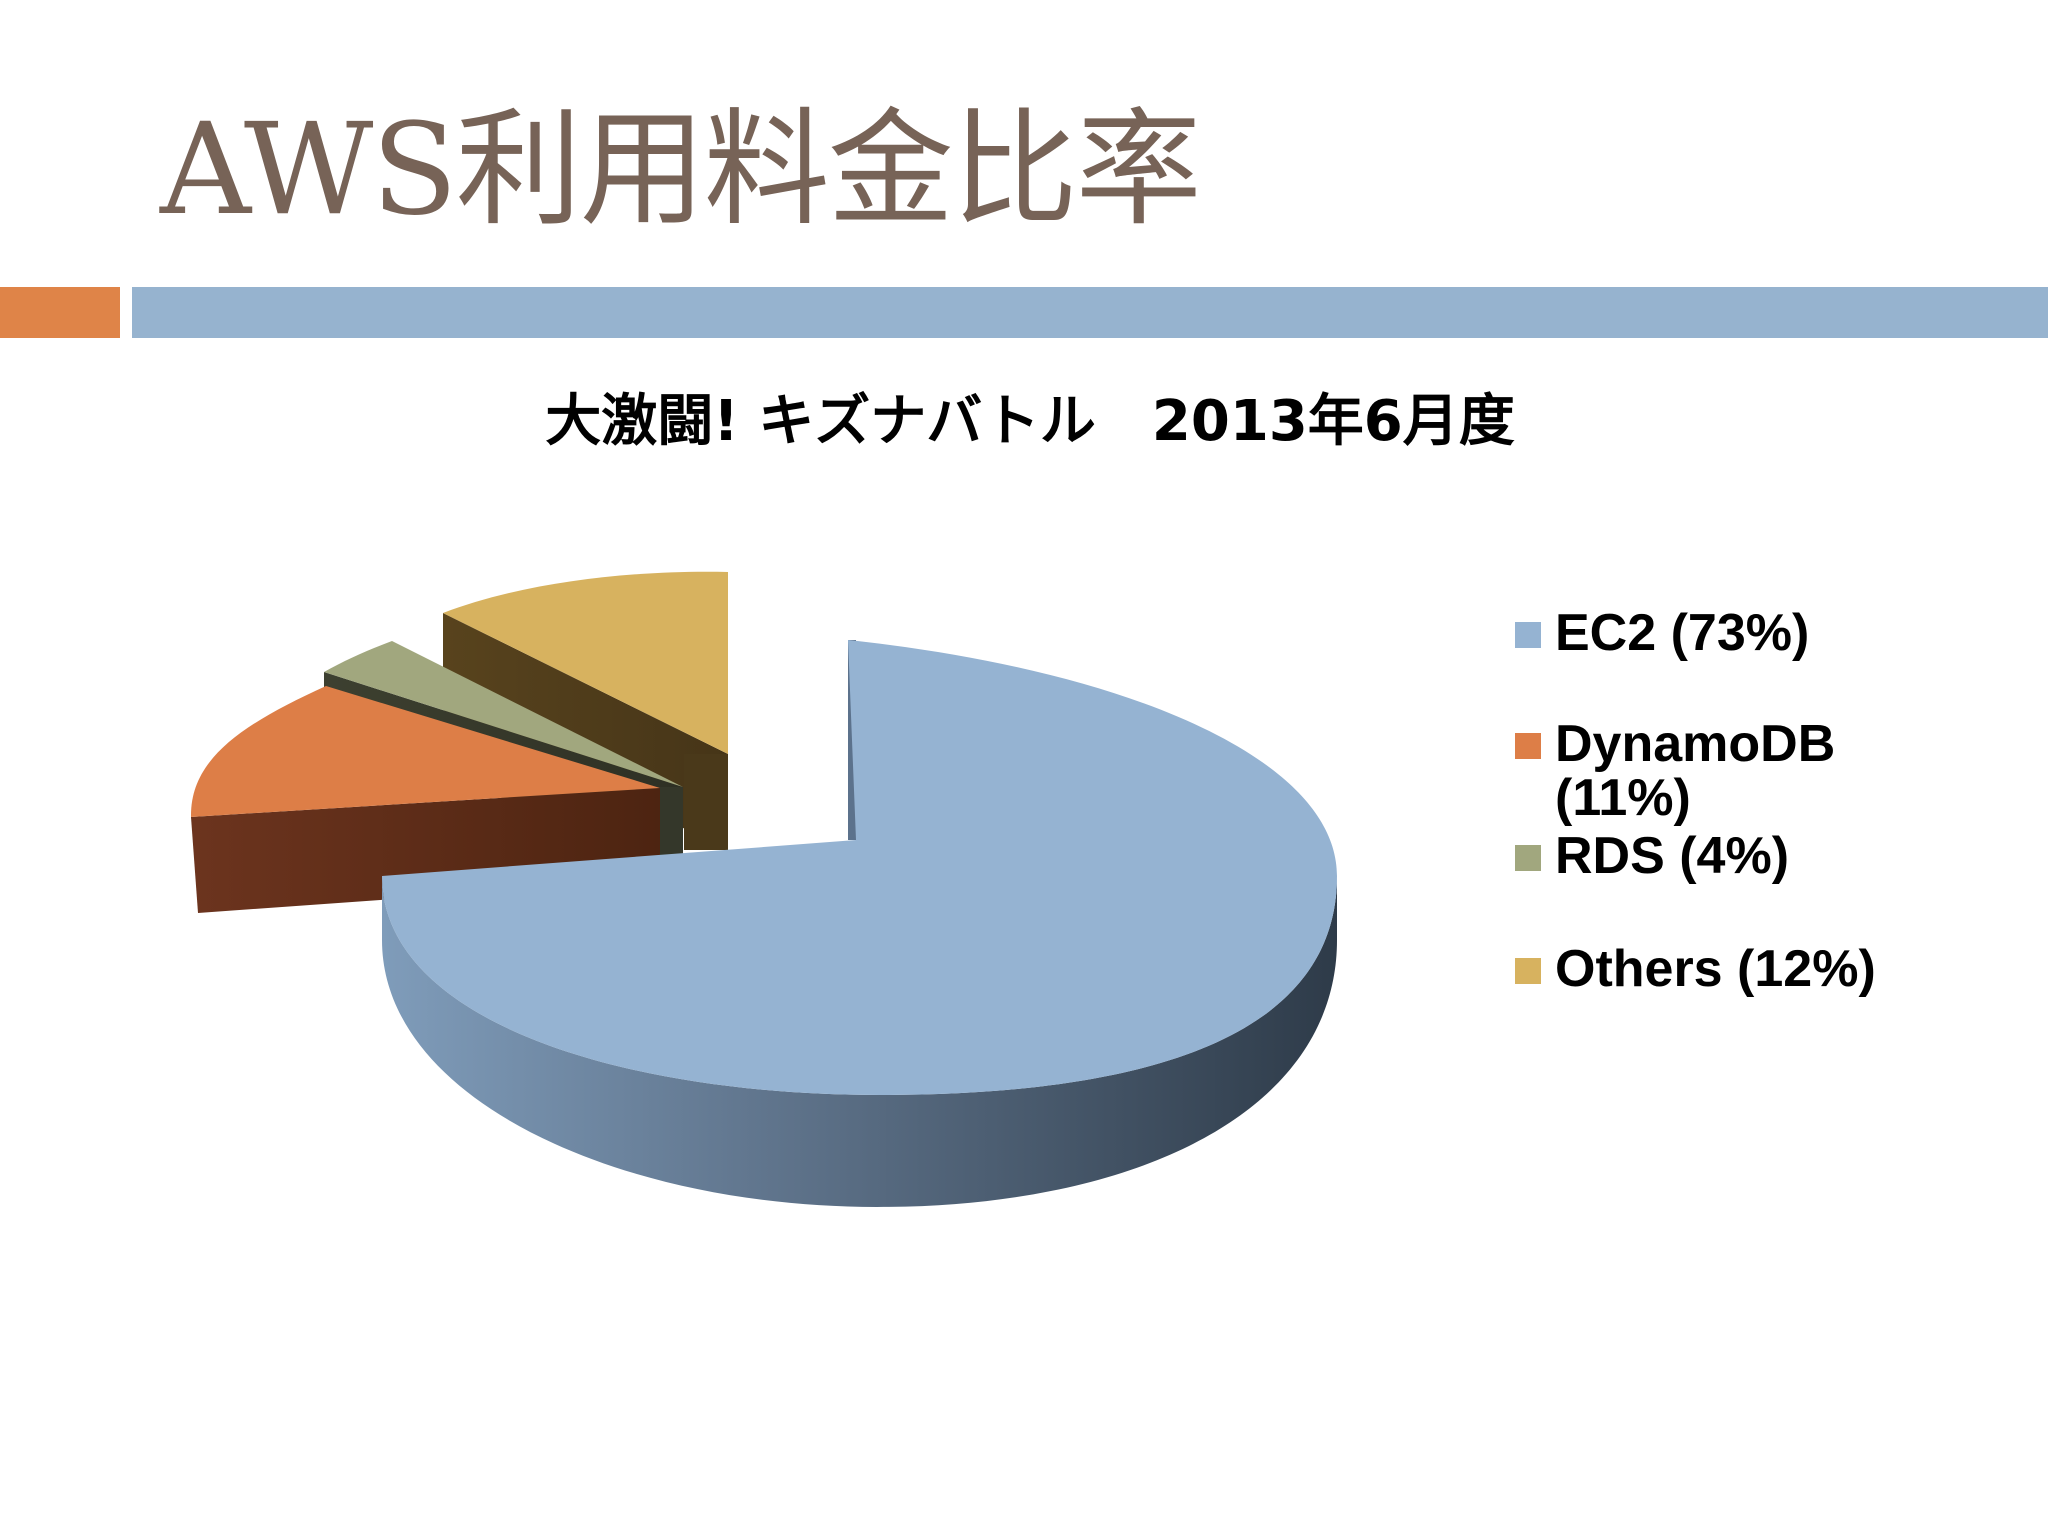 Image resolution: width=2048 pixels, height=1536 pixels. I want to click on slice-rds-top, so click(503, 714).